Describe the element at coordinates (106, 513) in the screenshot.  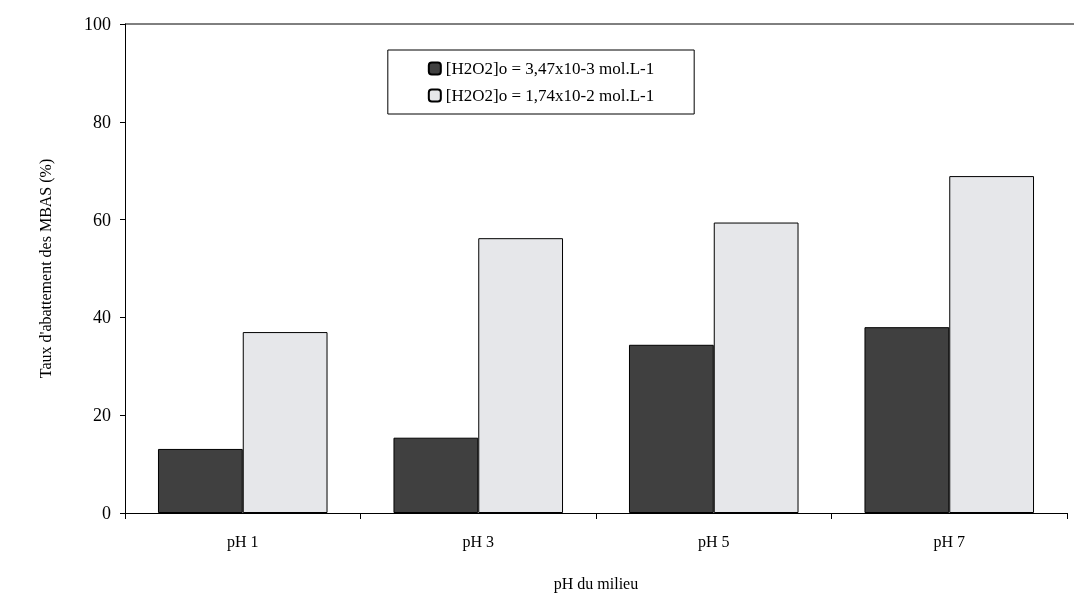
I see `y-tick-label: 0` at that location.